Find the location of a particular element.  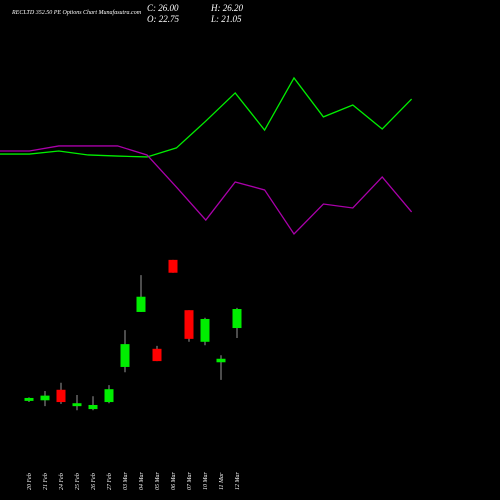

x-tick-label: 25 Feb is located at coordinates (78, 481).